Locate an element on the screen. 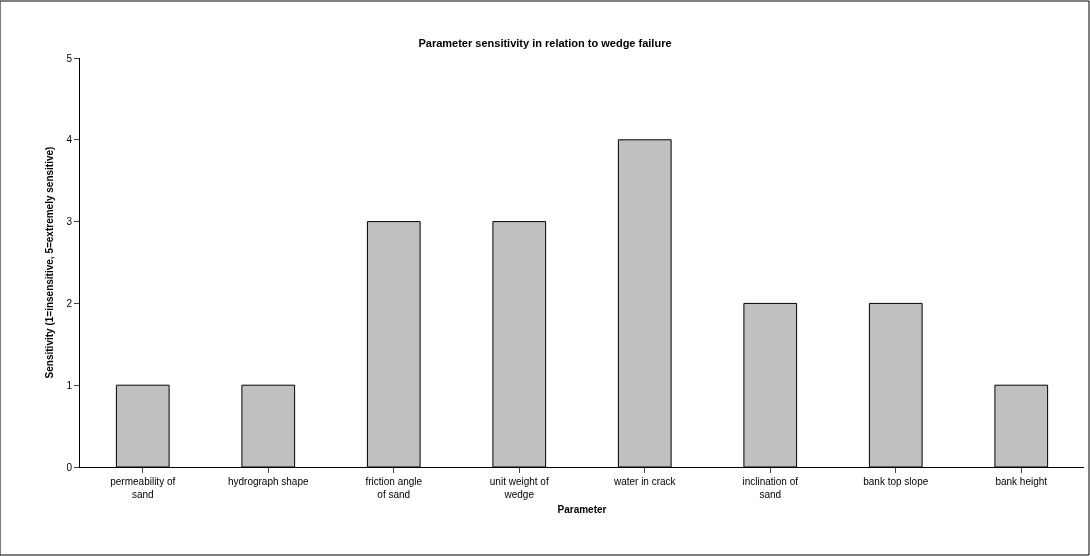 This screenshot has height=556, width=1090. y-tick-label: 5 is located at coordinates (69, 58).